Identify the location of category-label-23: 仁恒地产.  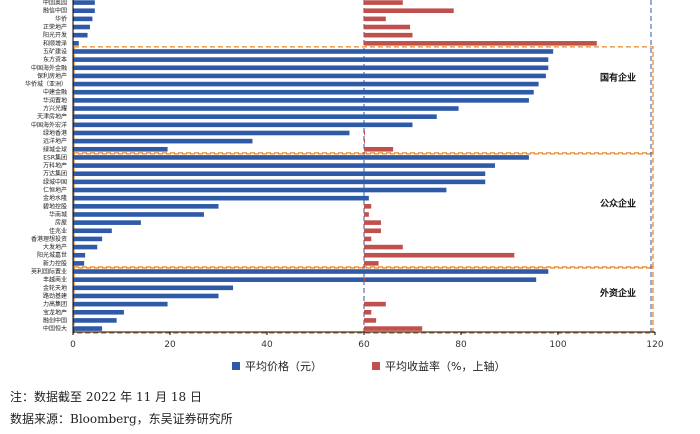
(55, 190).